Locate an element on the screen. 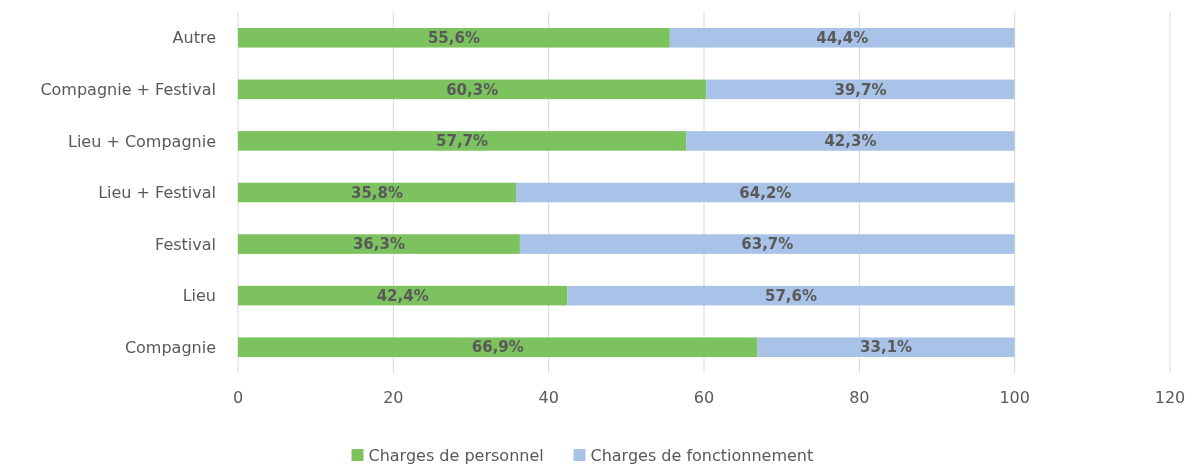 Image resolution: width=1193 pixels, height=473 pixels. y-tick-label: Festival is located at coordinates (185, 244).